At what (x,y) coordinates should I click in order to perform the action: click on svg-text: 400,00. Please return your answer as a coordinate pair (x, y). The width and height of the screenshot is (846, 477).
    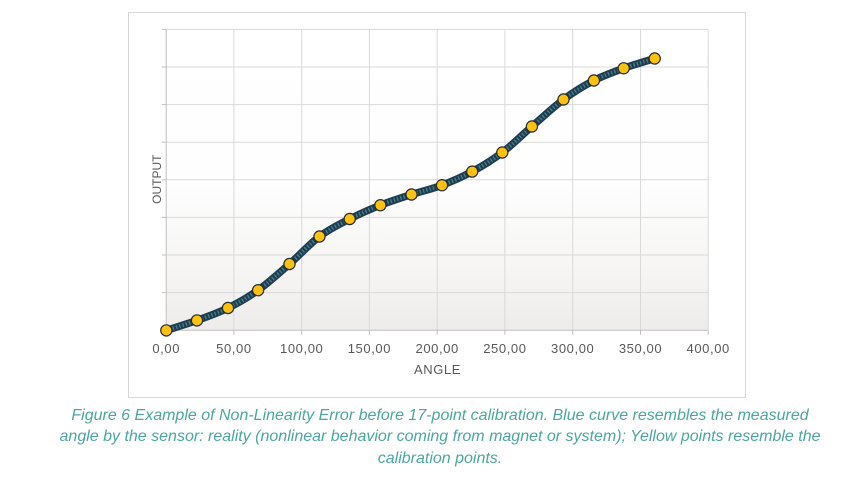
    Looking at the image, I should click on (708, 348).